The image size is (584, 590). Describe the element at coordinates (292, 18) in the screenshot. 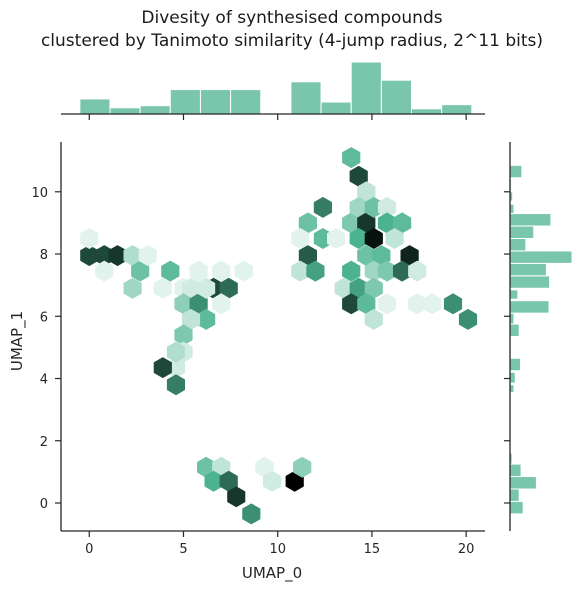

I see `chart-title: Divesity of synthesised compounds` at that location.